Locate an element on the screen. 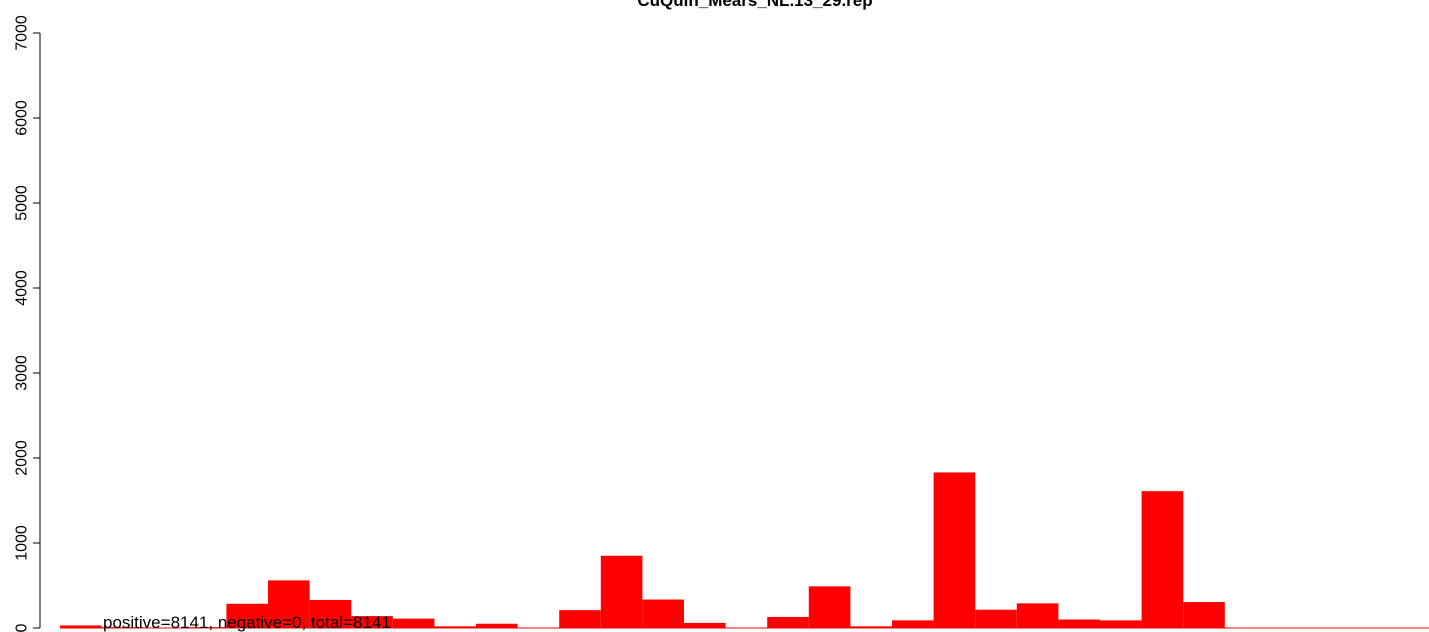 The width and height of the screenshot is (1429, 632). y-tick-label: 3000 is located at coordinates (22, 373).